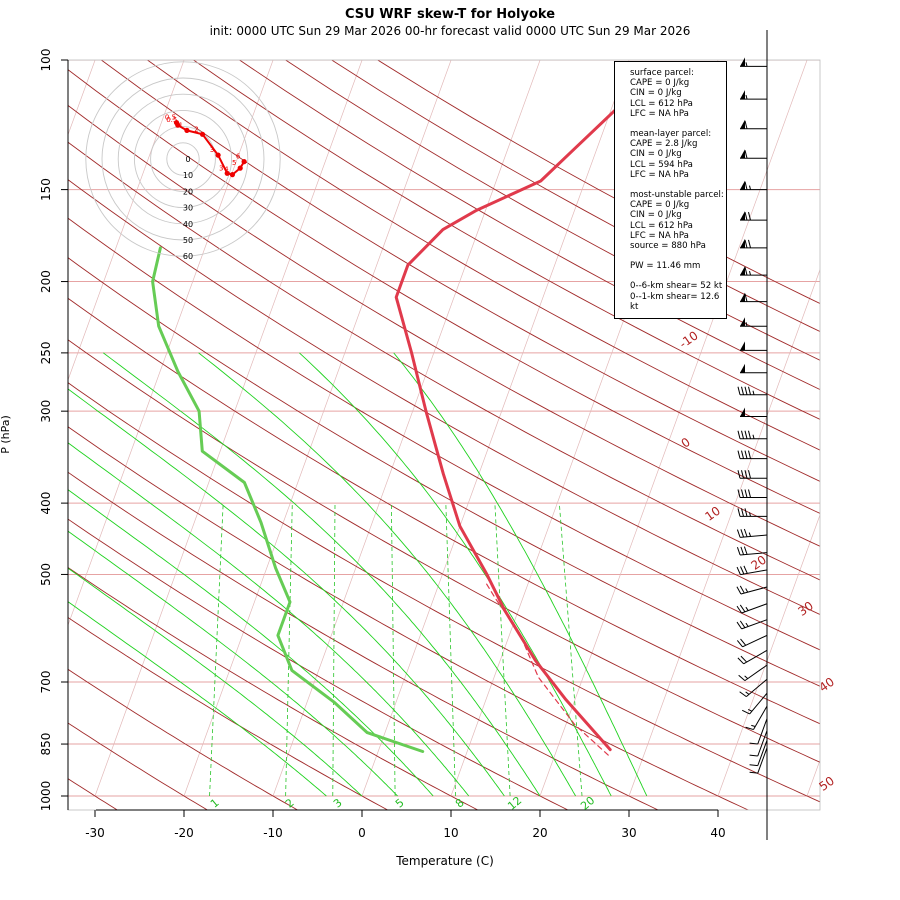  I want to click on shear-0-6km: 0--6-km shear= 52 kt, so click(676, 286).